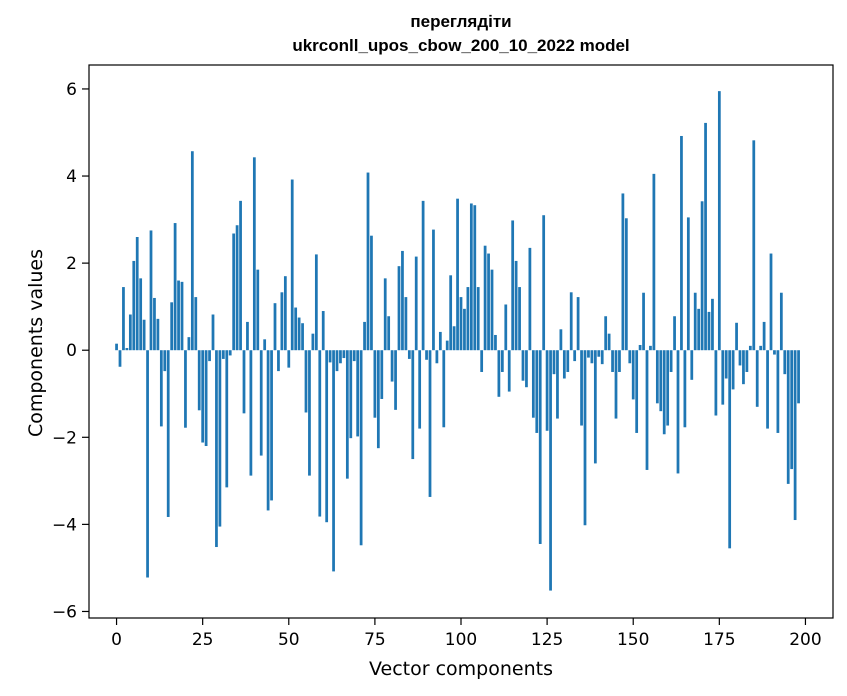 Image resolution: width=847 pixels, height=696 pixels. What do you see at coordinates (71, 264) in the screenshot?
I see `y-tick-label: 2` at bounding box center [71, 264].